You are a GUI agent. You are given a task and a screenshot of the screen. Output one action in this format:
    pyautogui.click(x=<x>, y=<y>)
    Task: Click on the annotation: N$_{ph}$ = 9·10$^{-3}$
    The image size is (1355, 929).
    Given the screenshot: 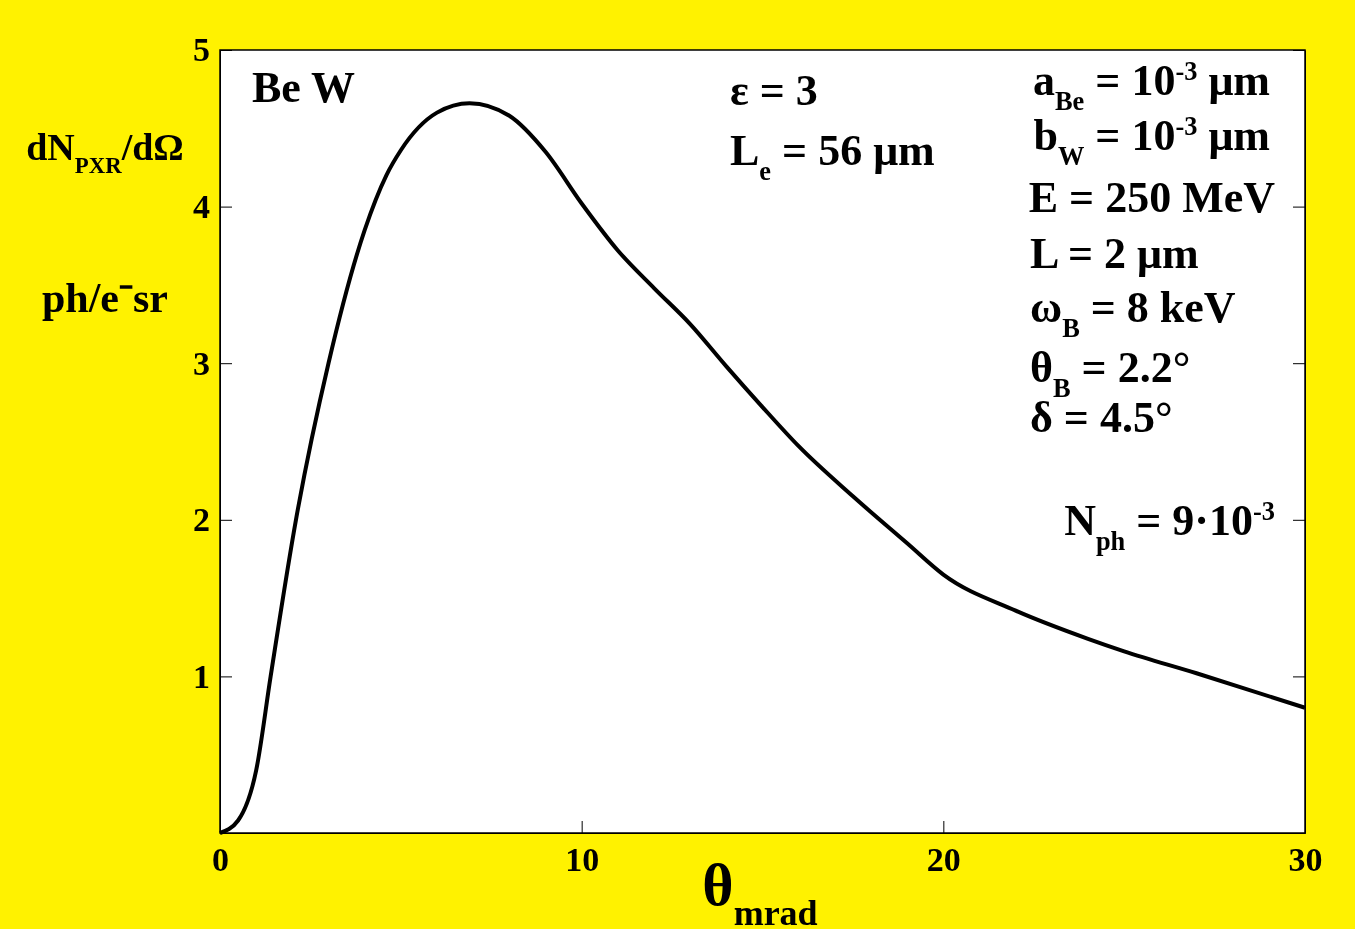 What is the action you would take?
    pyautogui.click(x=1169, y=526)
    